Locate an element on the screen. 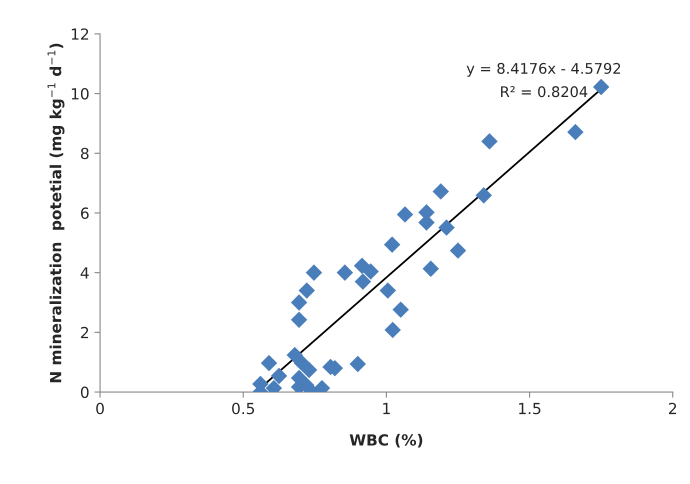 This screenshot has height=484, width=690. y-axis-title: N mineralization potetial (mg kg$^{−1}$ d$^{−1}$) is located at coordinates (56, 213).